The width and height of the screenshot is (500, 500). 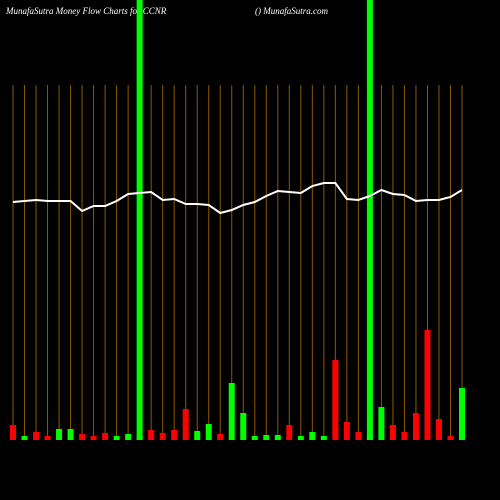 I want to click on chart-title: MunafaSutra Money Flow Charts for CCNR, so click(x=86, y=11).